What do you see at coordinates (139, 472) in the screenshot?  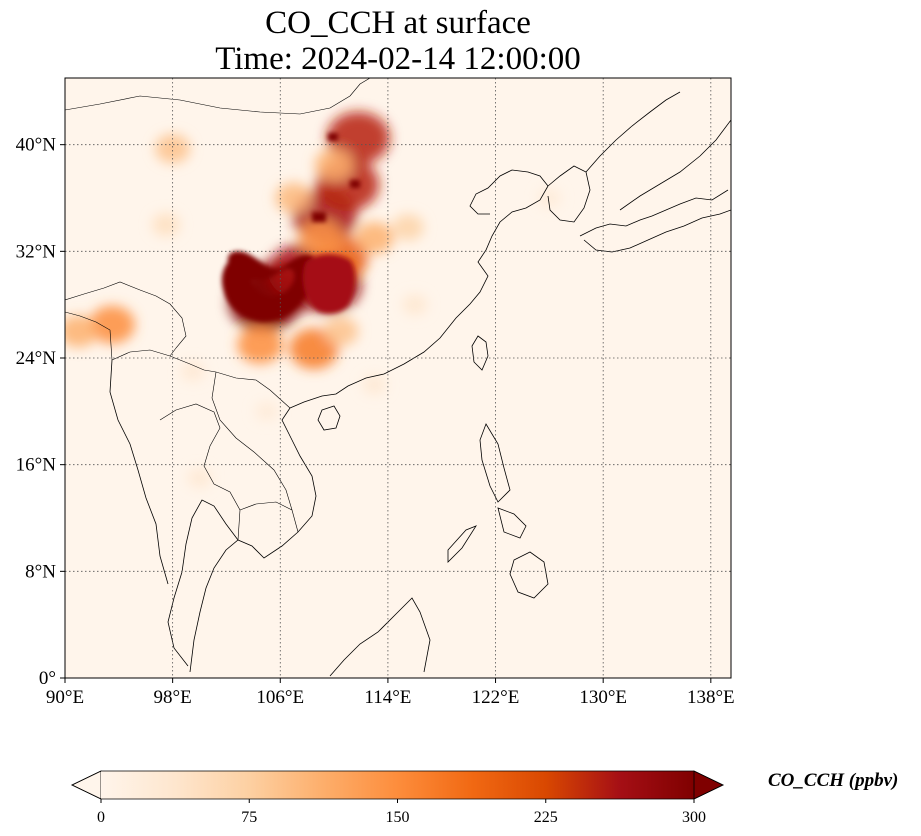 I see `myanmar-coast` at bounding box center [139, 472].